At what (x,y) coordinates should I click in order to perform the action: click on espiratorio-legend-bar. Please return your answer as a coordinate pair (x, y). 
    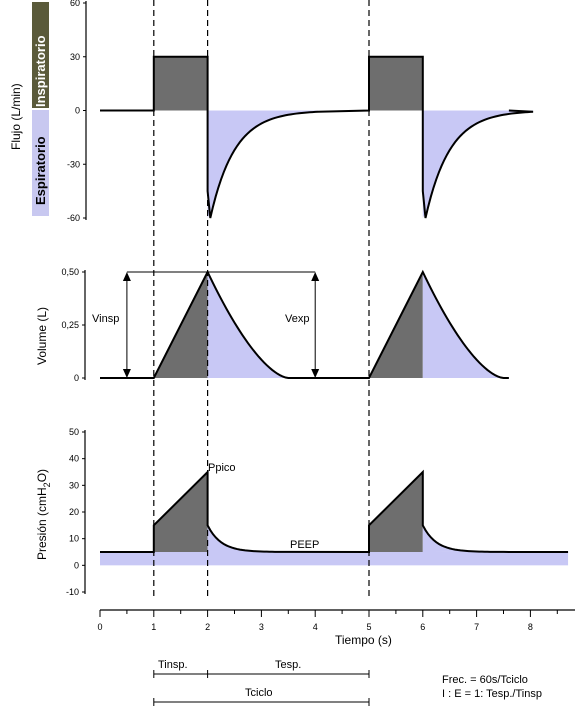
    Looking at the image, I should click on (40, 163).